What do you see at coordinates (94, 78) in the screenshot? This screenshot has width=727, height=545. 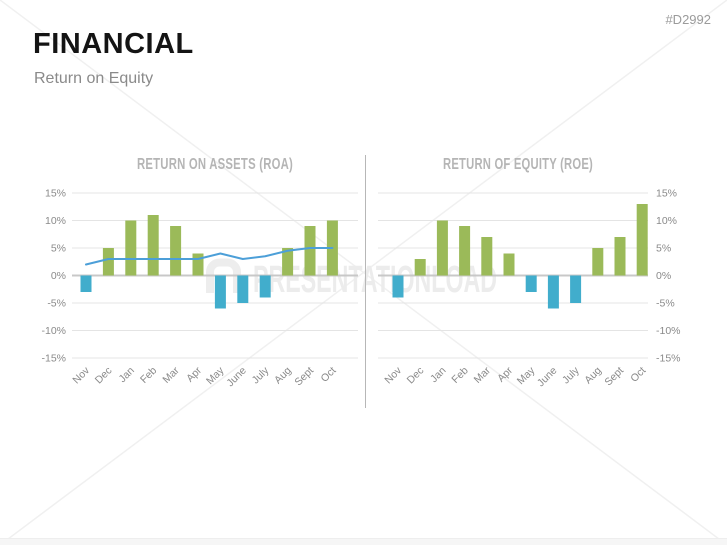 I see `slide-subtitle: Return on Equity` at bounding box center [94, 78].